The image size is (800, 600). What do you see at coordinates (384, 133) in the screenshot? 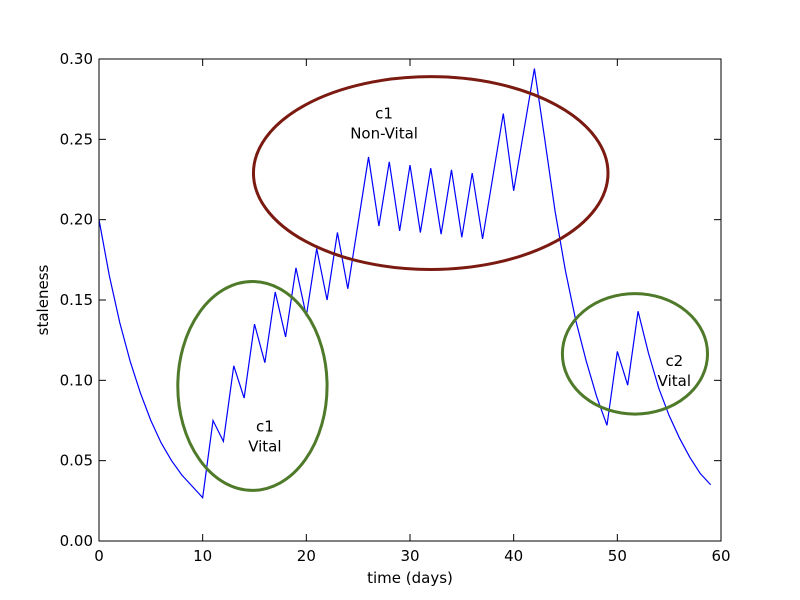
I see `annotation-label: Non-Vital` at bounding box center [384, 133].